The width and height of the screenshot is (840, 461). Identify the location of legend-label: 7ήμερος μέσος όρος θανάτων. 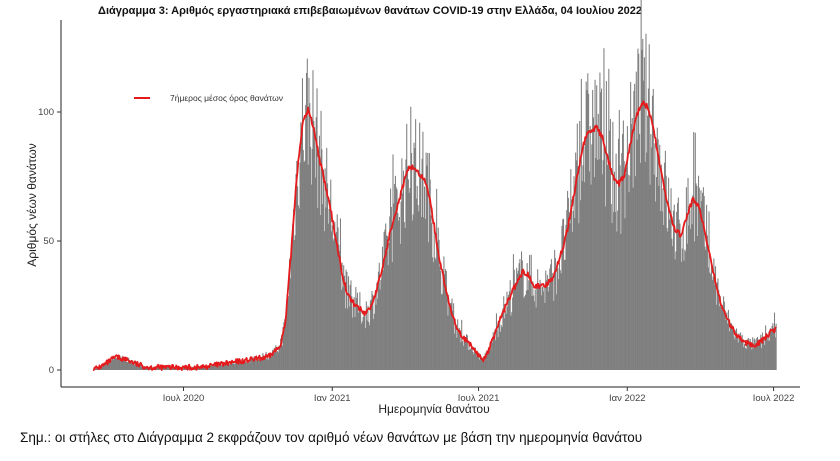
(226, 98).